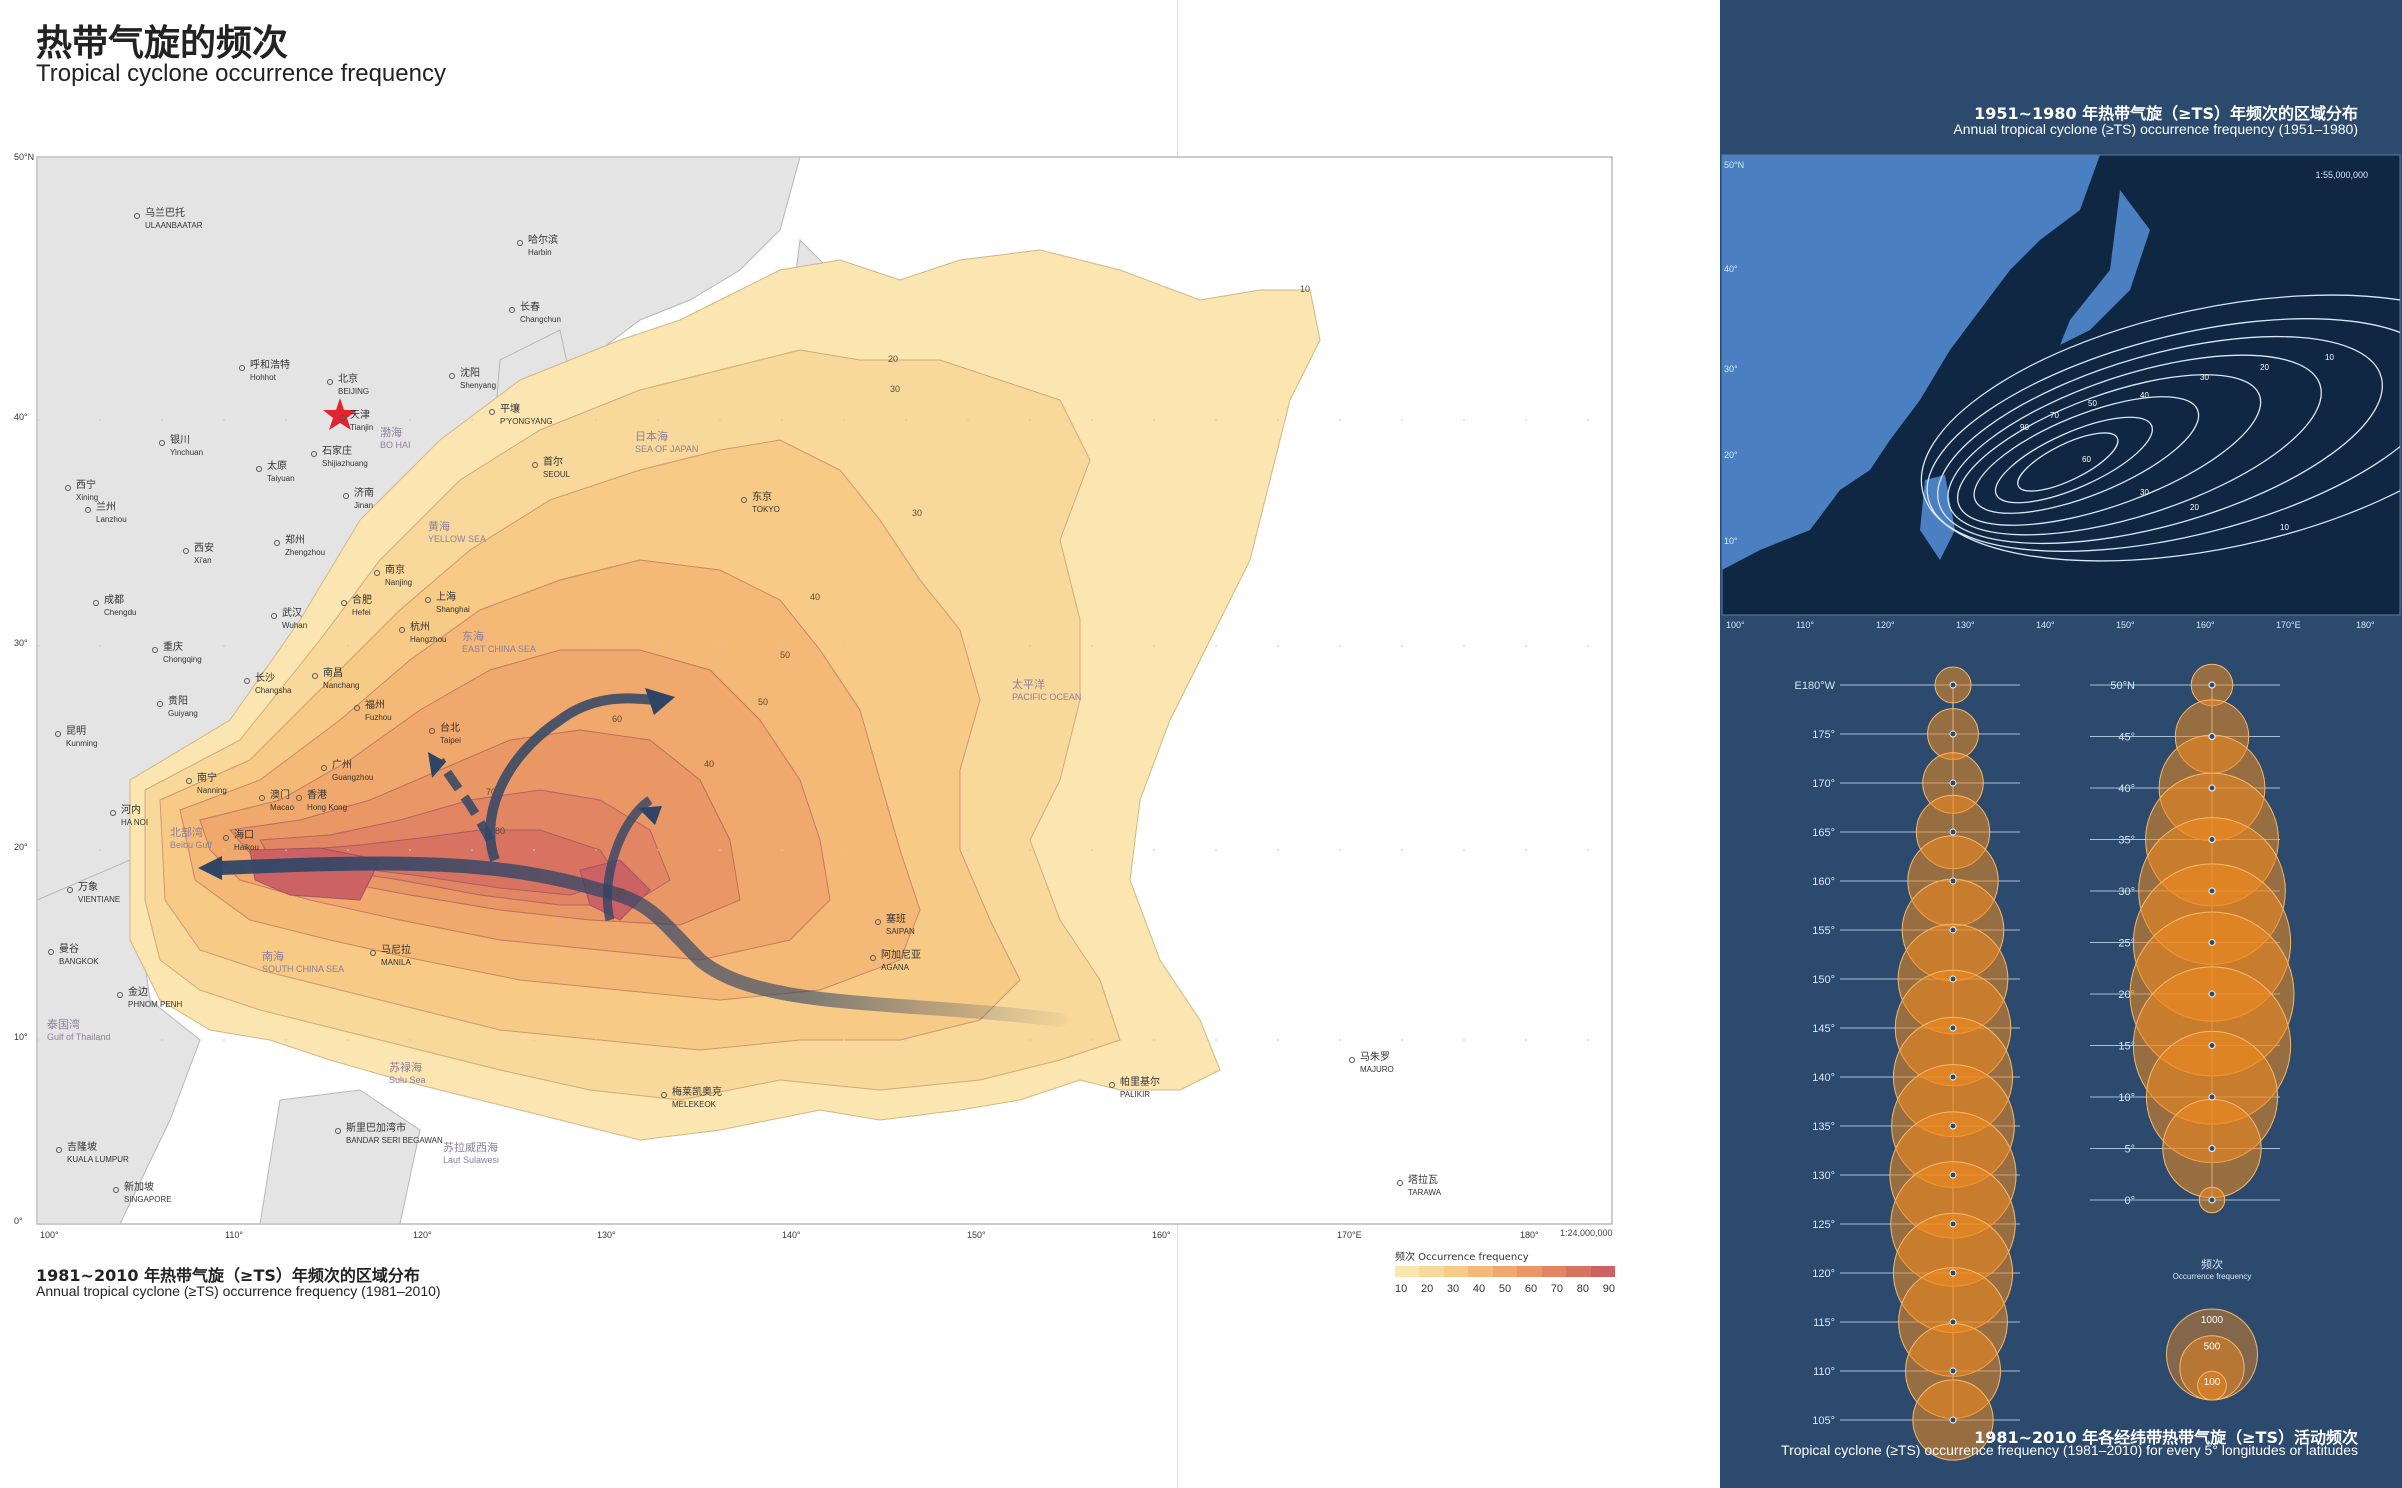  What do you see at coordinates (1349, 1235) in the screenshot?
I see `lon-label: 170°E` at bounding box center [1349, 1235].